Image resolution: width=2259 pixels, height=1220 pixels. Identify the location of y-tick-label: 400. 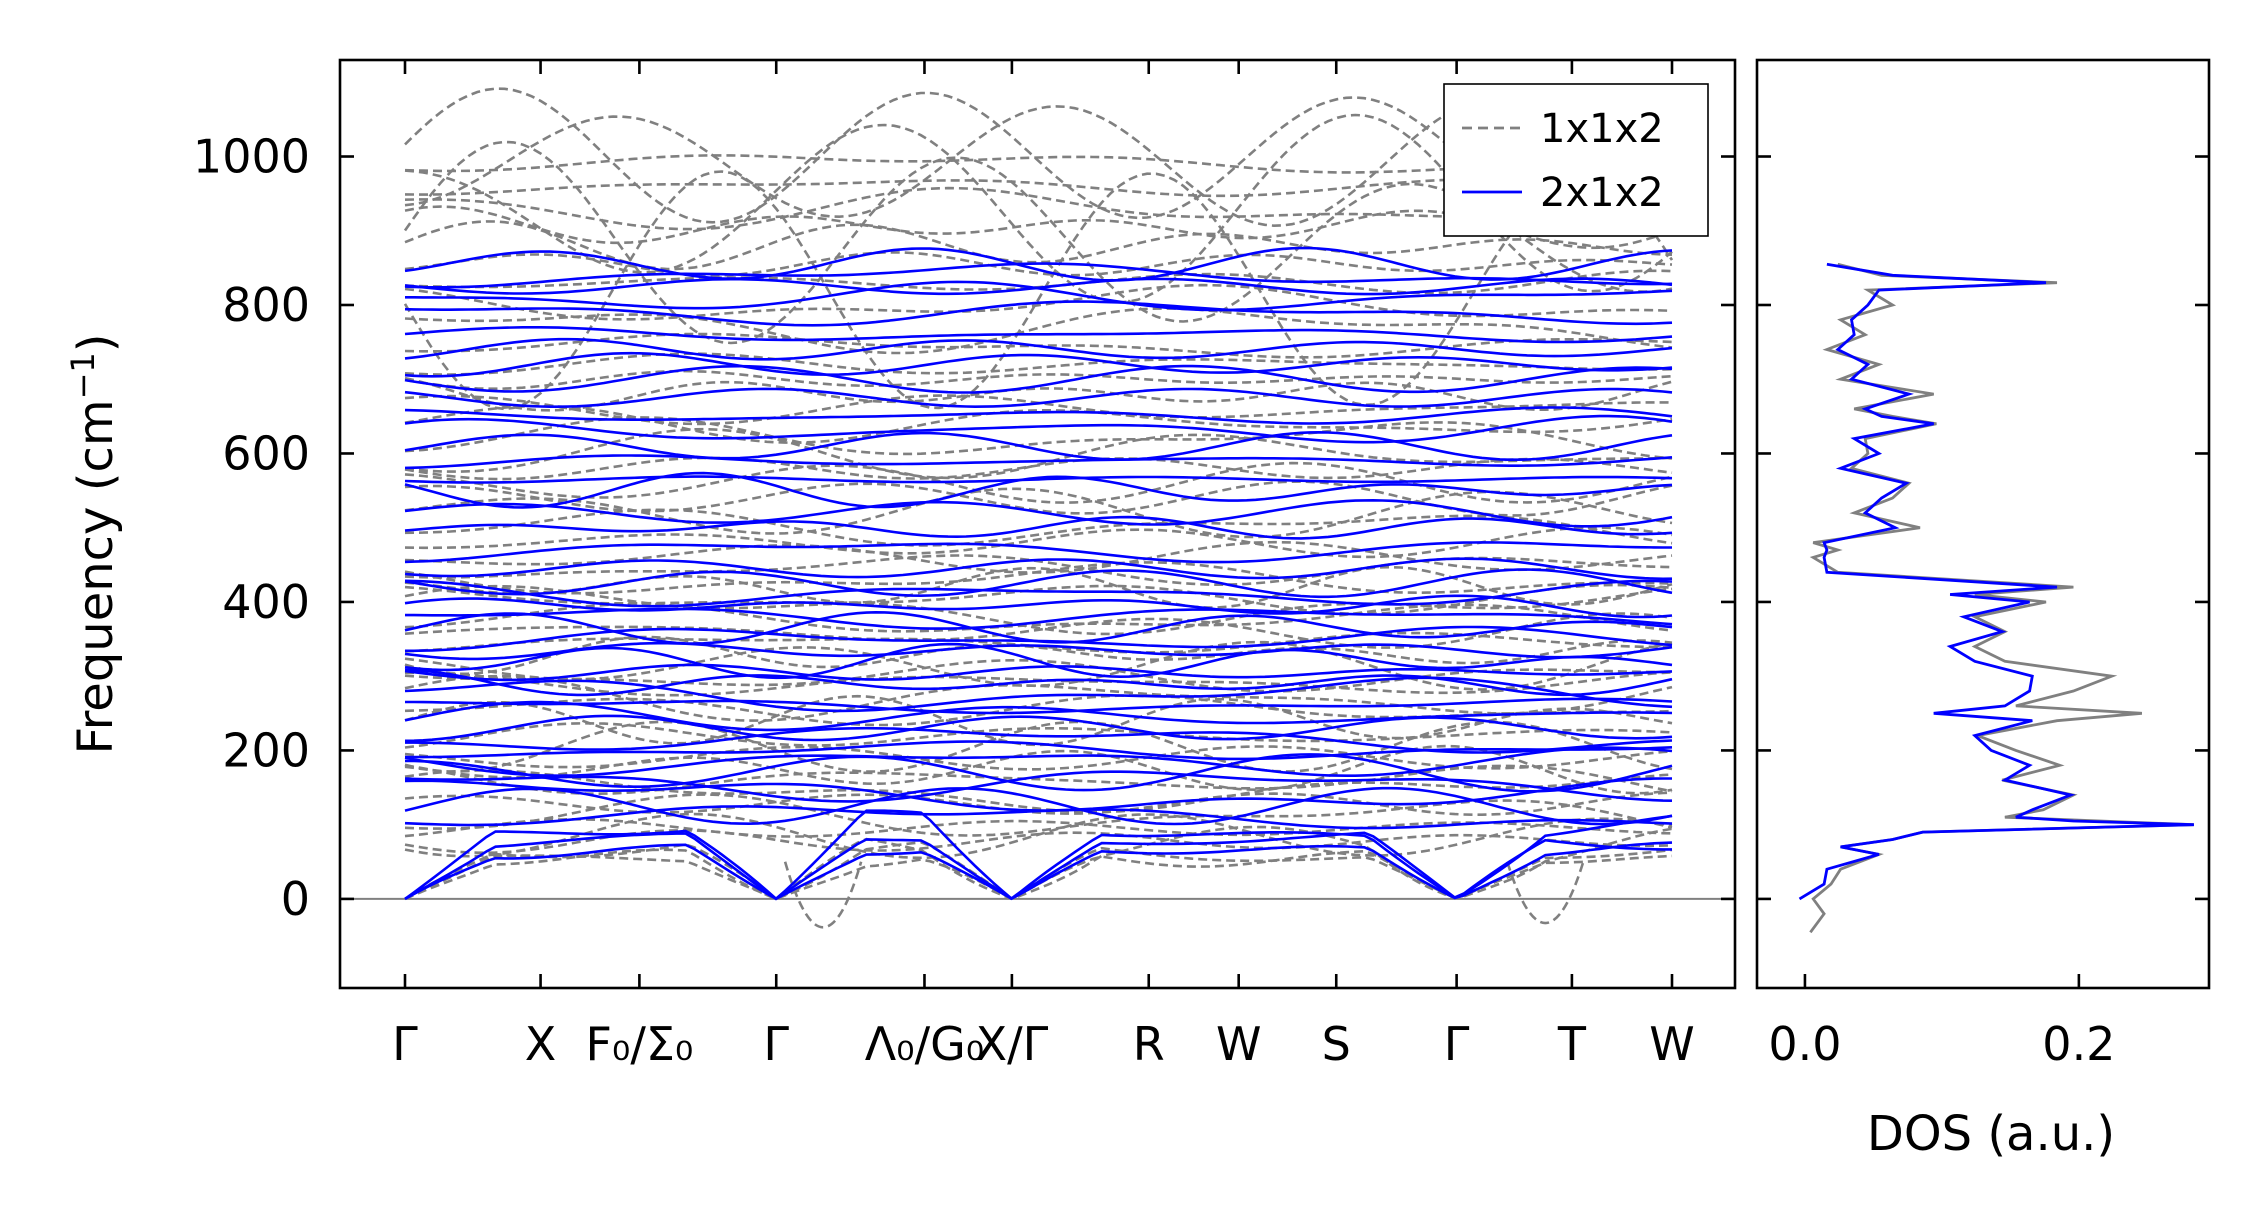
(266, 602).